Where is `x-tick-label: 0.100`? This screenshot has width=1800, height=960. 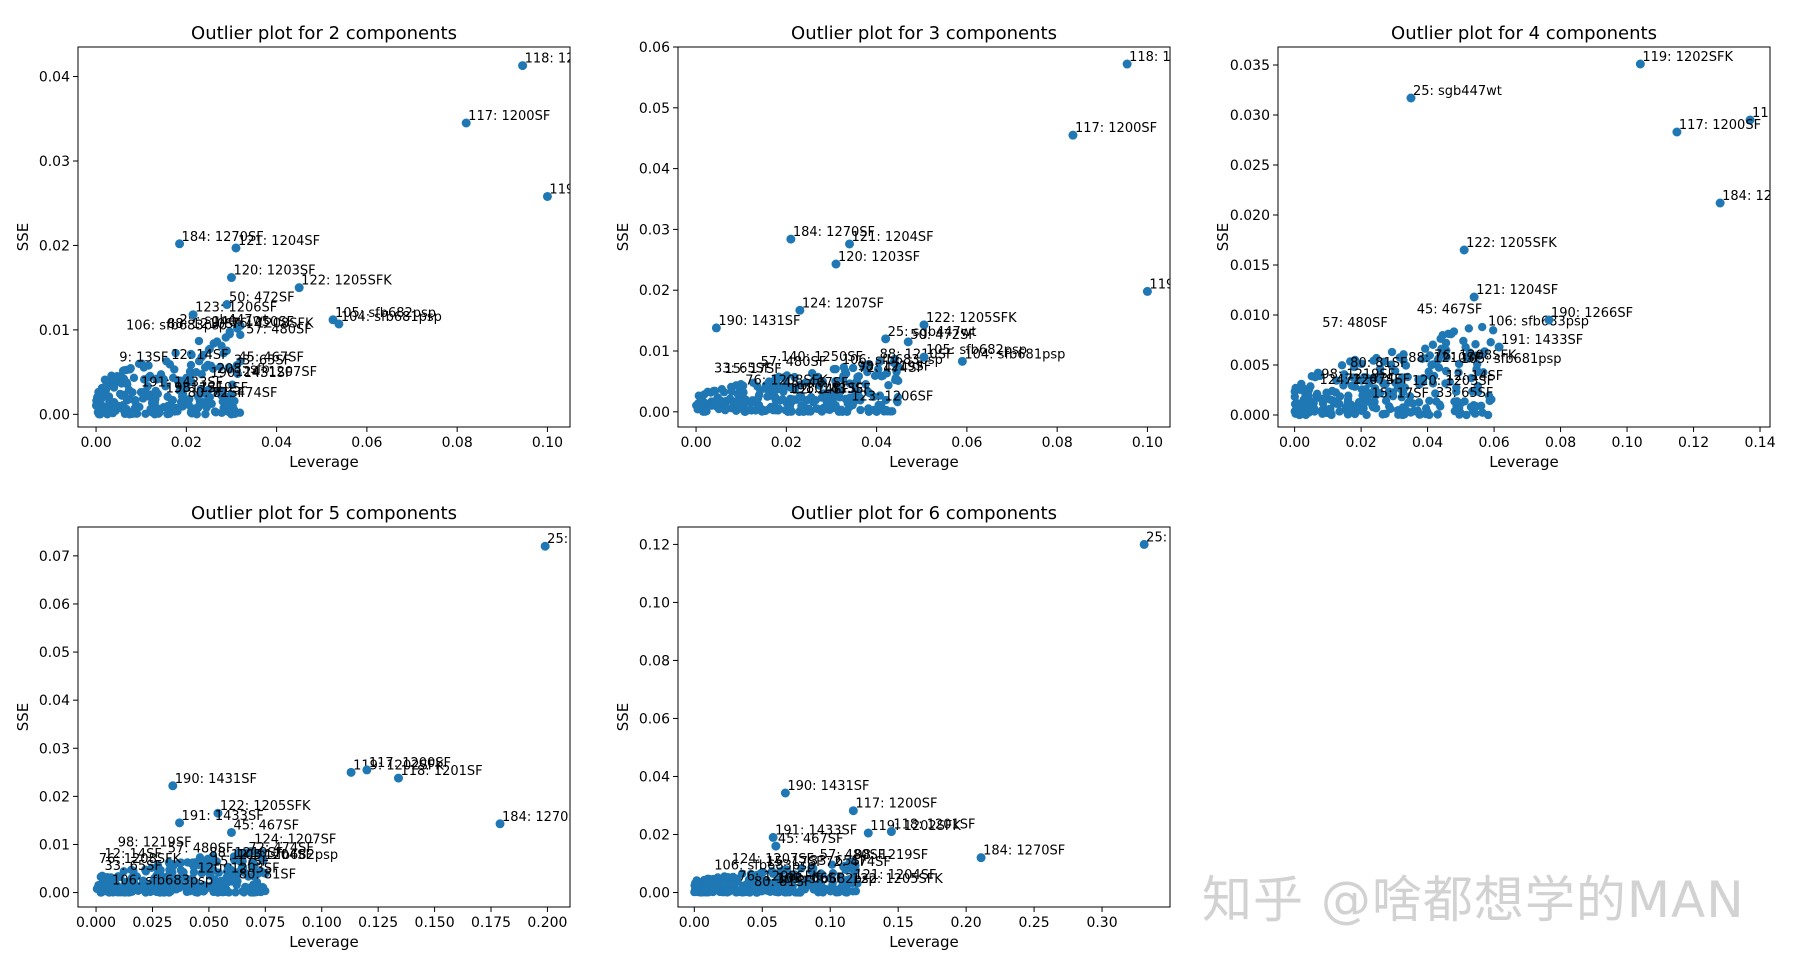 x-tick-label: 0.100 is located at coordinates (322, 923).